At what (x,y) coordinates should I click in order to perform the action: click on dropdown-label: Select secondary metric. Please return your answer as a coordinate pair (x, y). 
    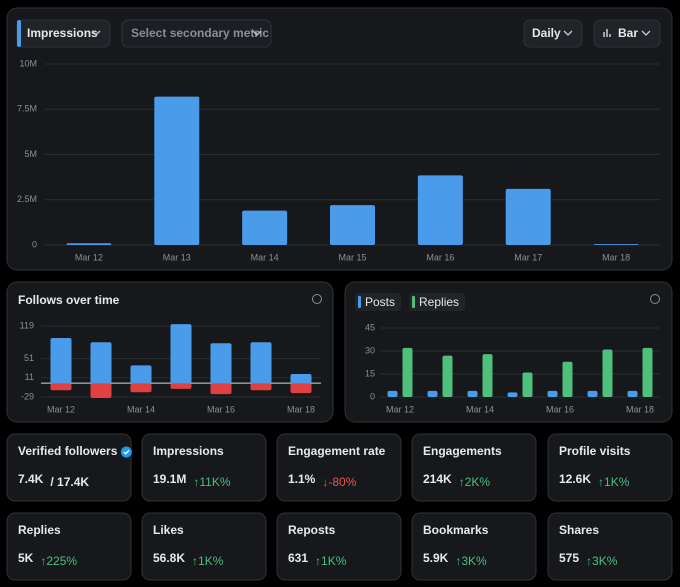
    Looking at the image, I should click on (200, 33).